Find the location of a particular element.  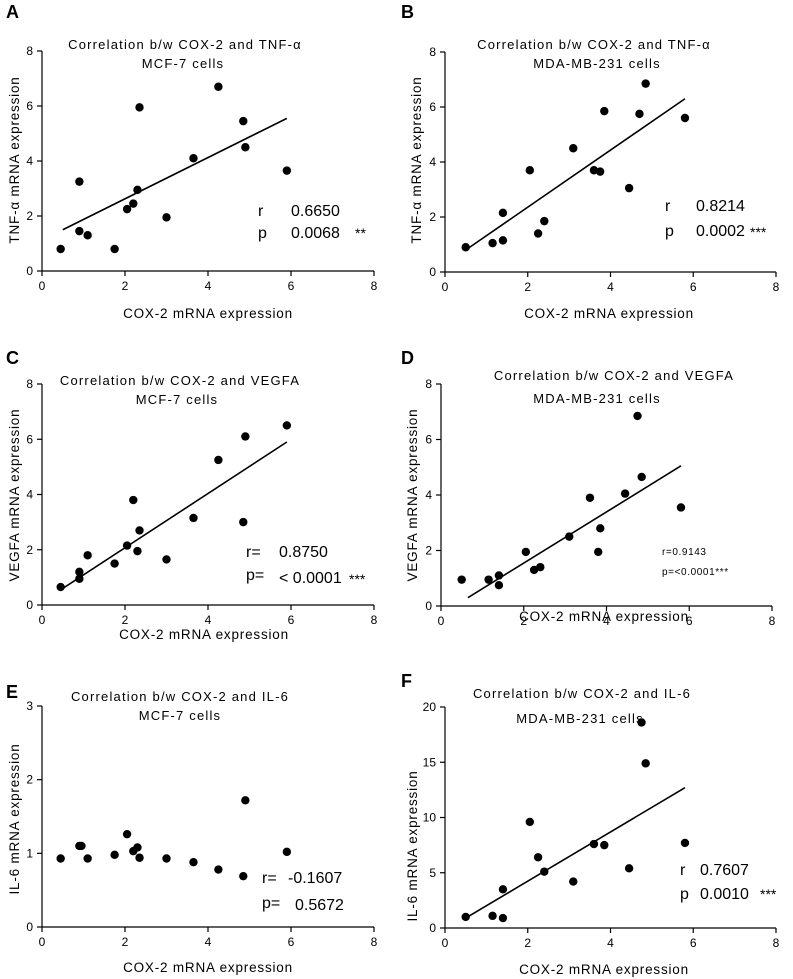

r-label: r= is located at coordinates (269, 878).